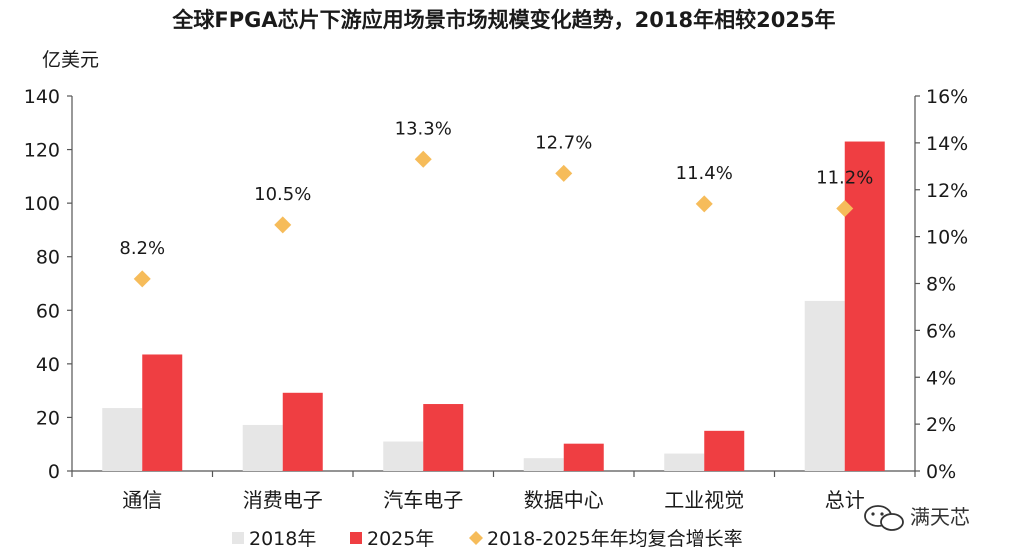  What do you see at coordinates (42, 97) in the screenshot?
I see `left-tick-label: 140` at bounding box center [42, 97].